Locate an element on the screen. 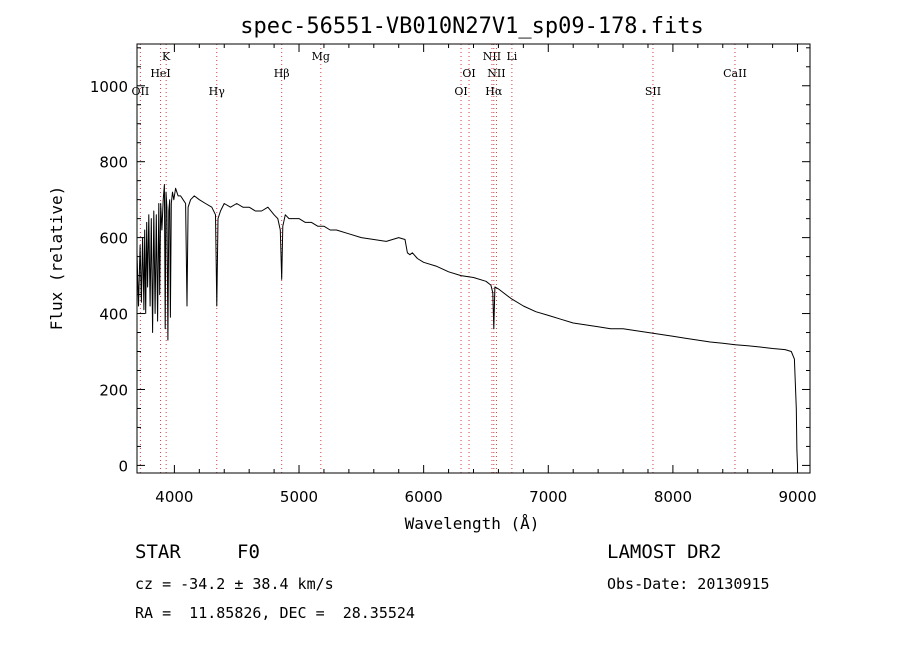 Image resolution: width=900 pixels, height=650 pixels. y-tick-label: 0 is located at coordinates (123, 466).